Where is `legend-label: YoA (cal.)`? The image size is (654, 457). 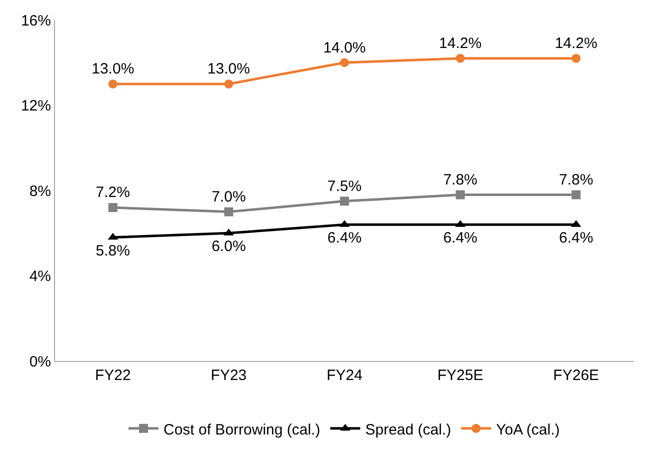
legend-label: YoA (cal.) is located at coordinates (528, 429).